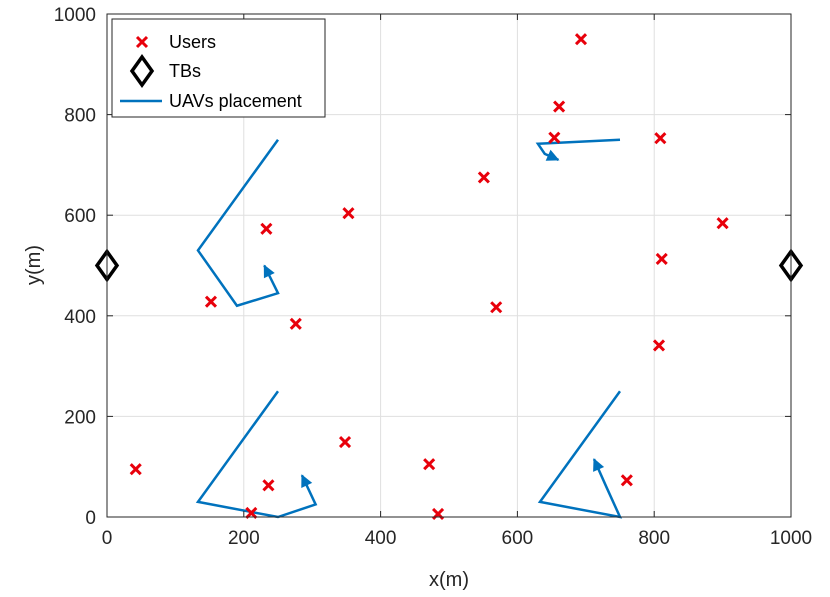 This screenshot has height=597, width=830. Describe the element at coordinates (244, 538) in the screenshot. I see `x-tick-label: 200` at that location.